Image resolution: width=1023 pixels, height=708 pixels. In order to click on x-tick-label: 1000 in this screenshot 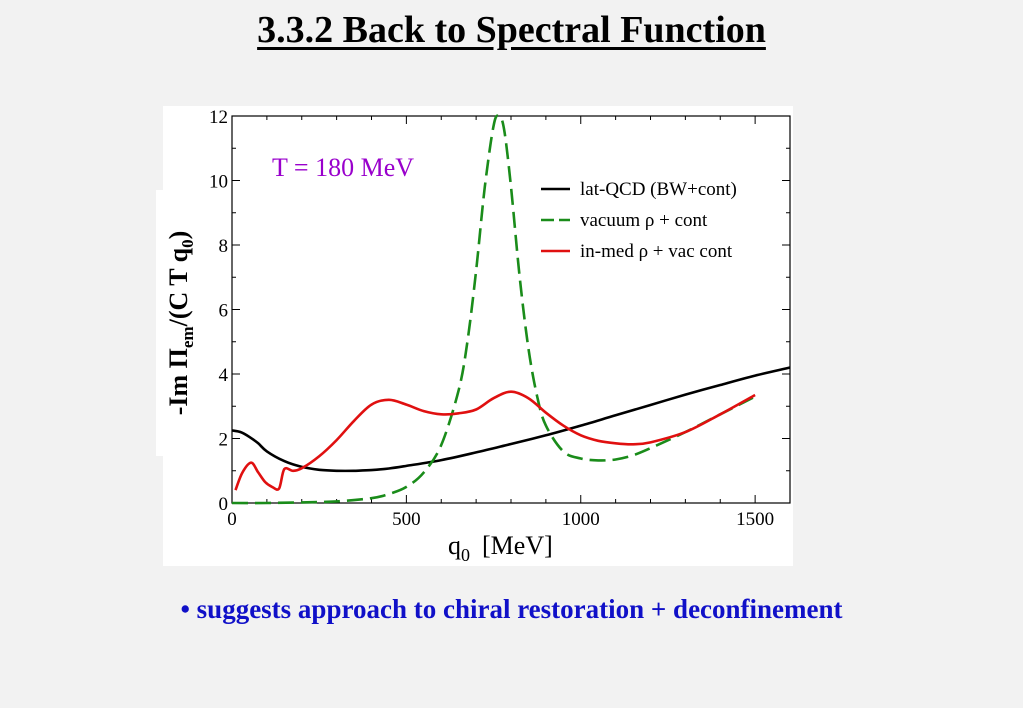, I will do `click(581, 519)`.